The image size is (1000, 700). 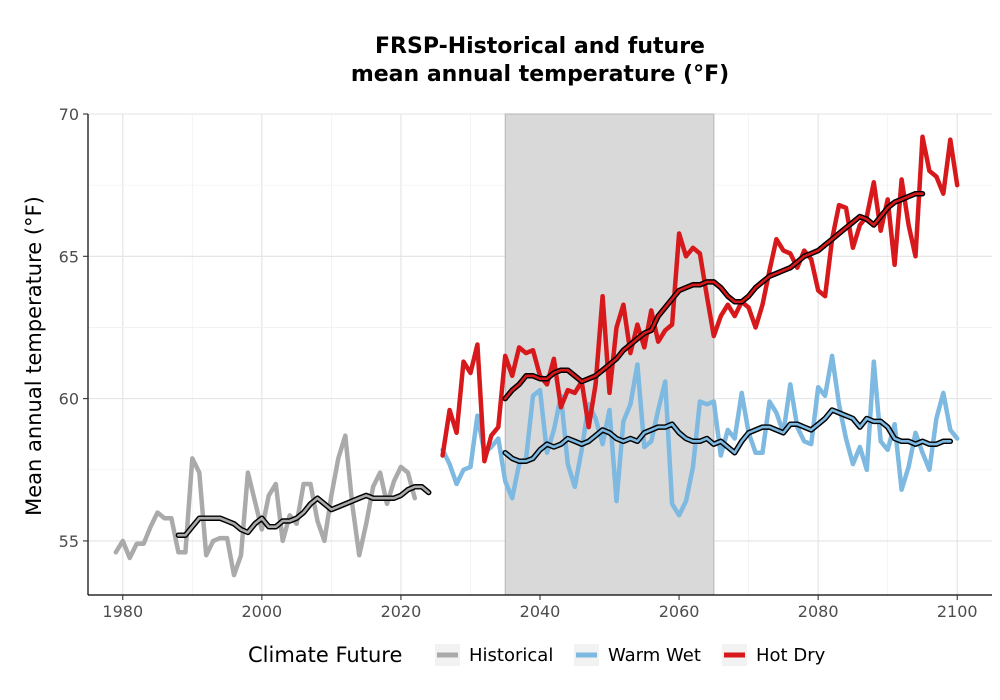 What do you see at coordinates (679, 611) in the screenshot?
I see `x-tick-label: 2060` at bounding box center [679, 611].